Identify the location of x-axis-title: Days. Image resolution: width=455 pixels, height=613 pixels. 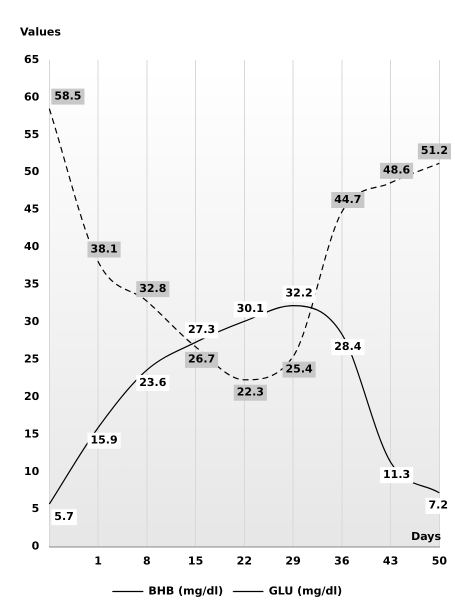
(426, 537).